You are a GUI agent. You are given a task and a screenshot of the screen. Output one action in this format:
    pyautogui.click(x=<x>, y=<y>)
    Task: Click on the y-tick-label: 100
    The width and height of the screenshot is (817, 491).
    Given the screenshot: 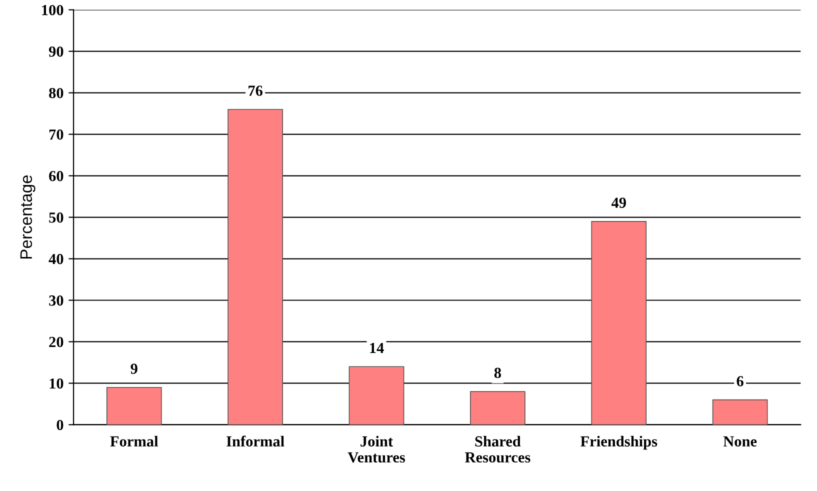 What is the action you would take?
    pyautogui.click(x=53, y=10)
    